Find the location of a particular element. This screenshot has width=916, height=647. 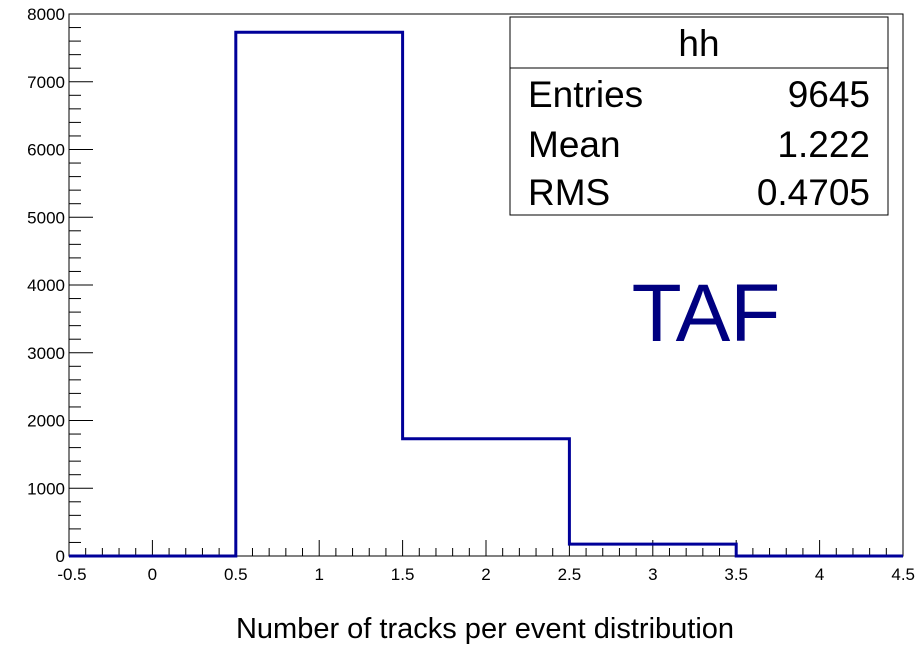

stats-rms-label: RMS is located at coordinates (569, 192).